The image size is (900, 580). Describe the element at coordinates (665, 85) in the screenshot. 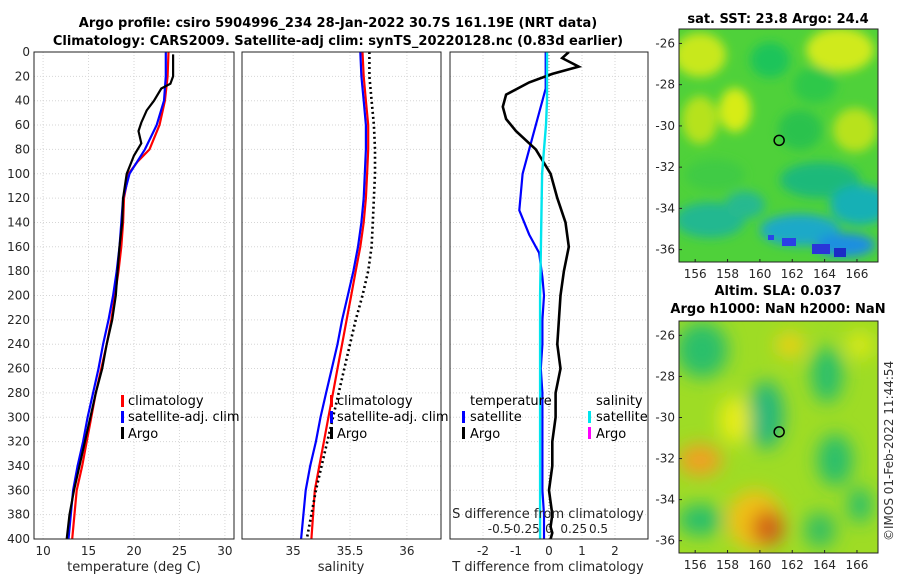

I see `latitude-label: -28` at that location.